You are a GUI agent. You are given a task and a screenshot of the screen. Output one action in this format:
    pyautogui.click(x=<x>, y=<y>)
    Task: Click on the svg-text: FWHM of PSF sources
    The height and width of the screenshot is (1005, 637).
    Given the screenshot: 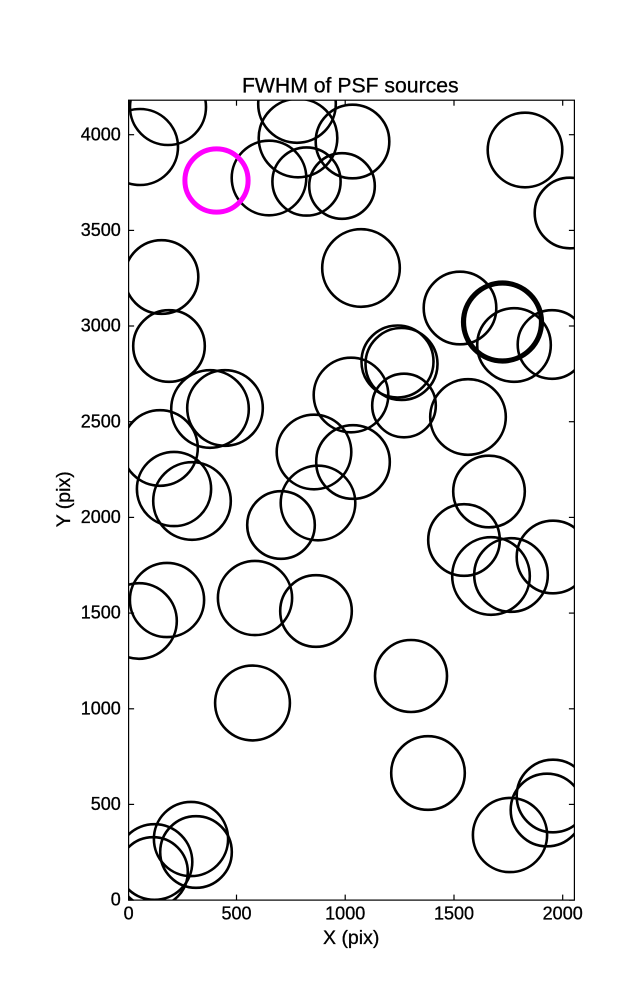 What is the action you would take?
    pyautogui.click(x=350, y=86)
    